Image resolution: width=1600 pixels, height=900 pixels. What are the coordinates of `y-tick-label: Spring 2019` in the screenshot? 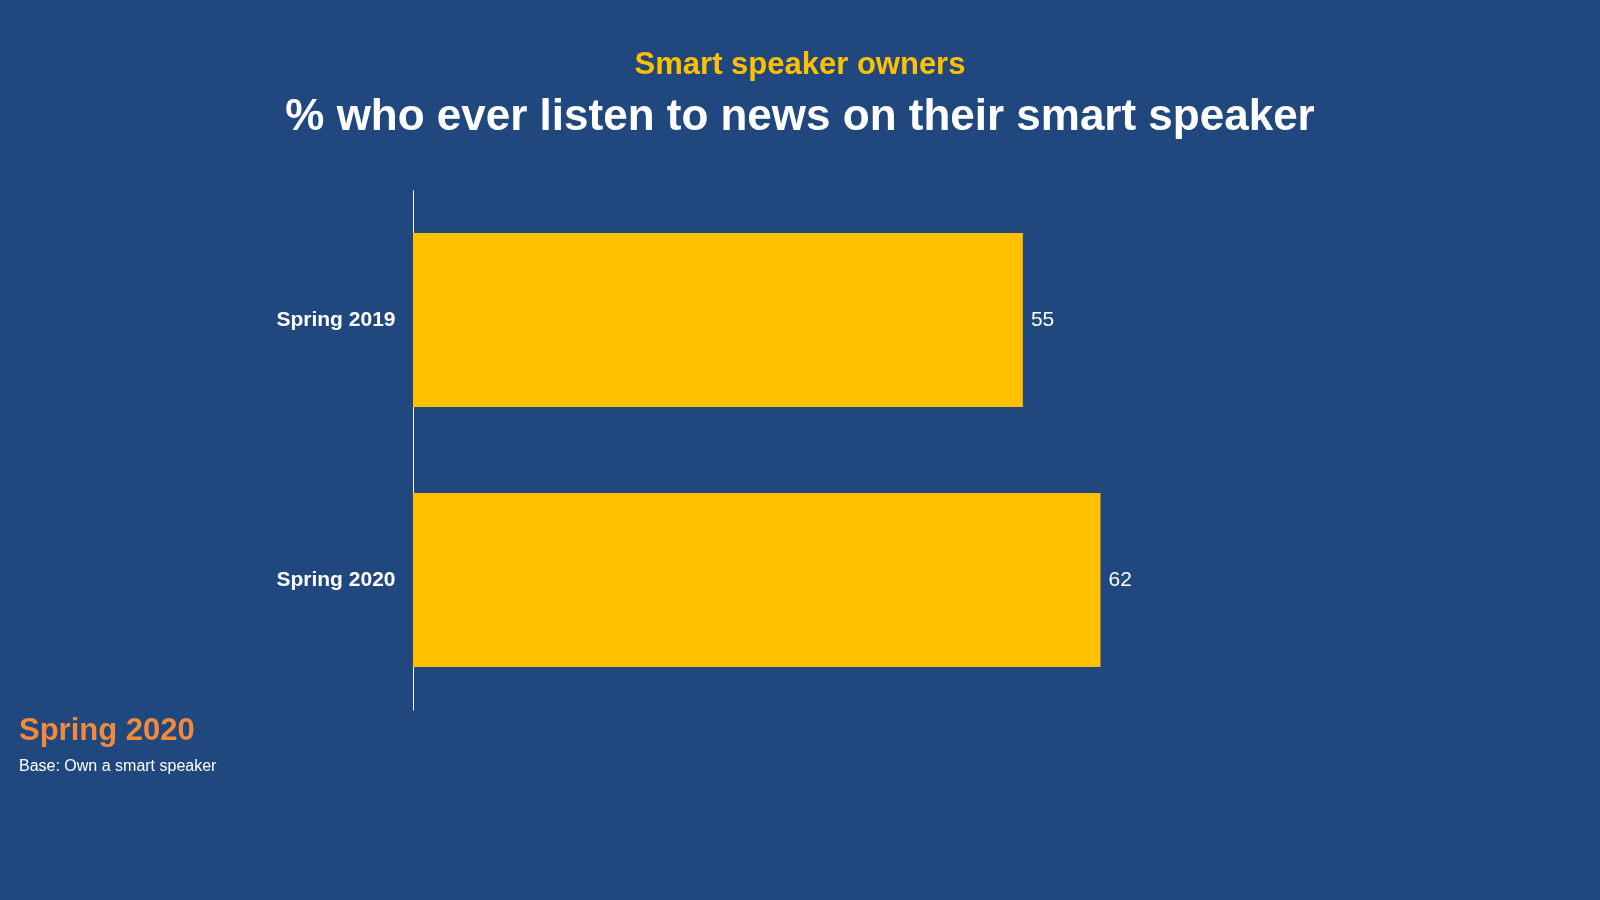 It's located at (336, 318).